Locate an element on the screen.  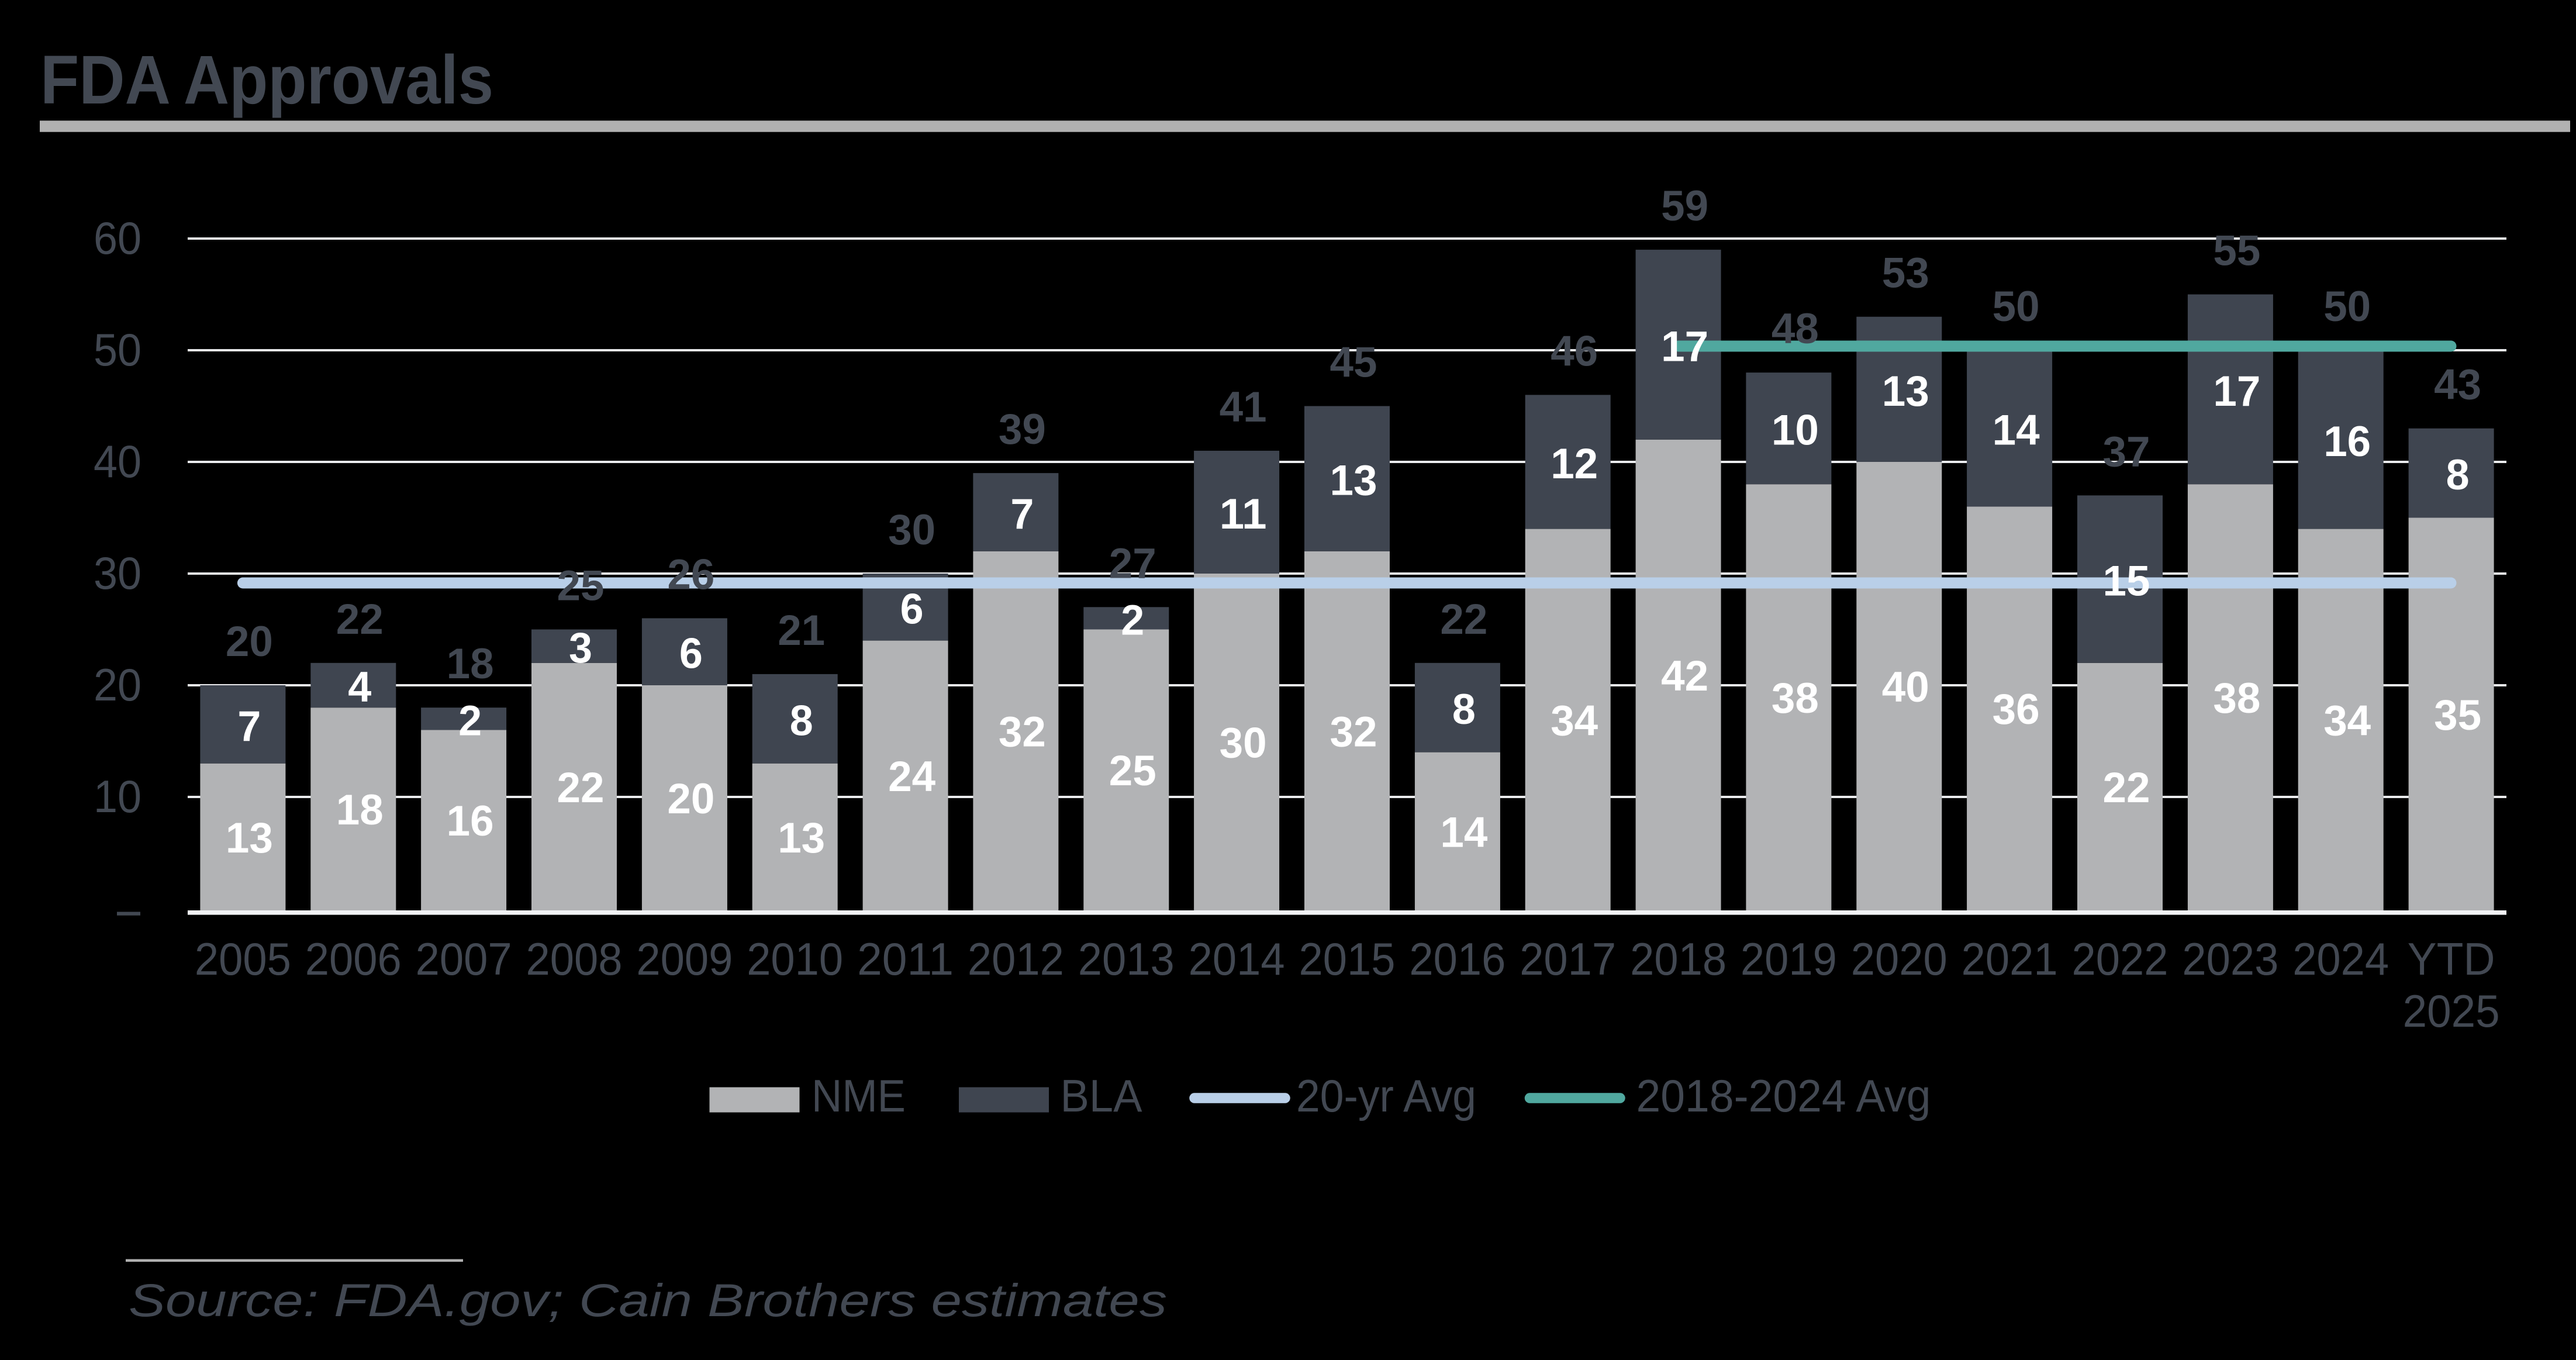
svg-text: 2017 is located at coordinates (1568, 959).